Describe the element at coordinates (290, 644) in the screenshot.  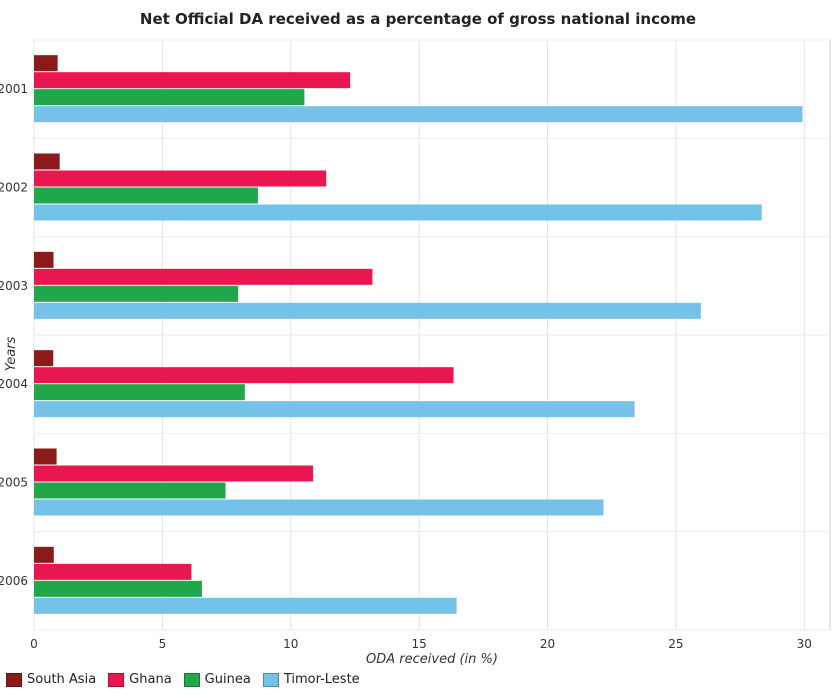
I see `x-tick-label: 10` at that location.